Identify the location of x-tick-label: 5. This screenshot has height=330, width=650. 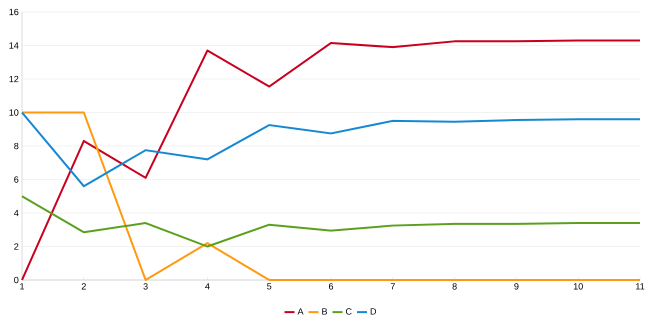
(269, 286).